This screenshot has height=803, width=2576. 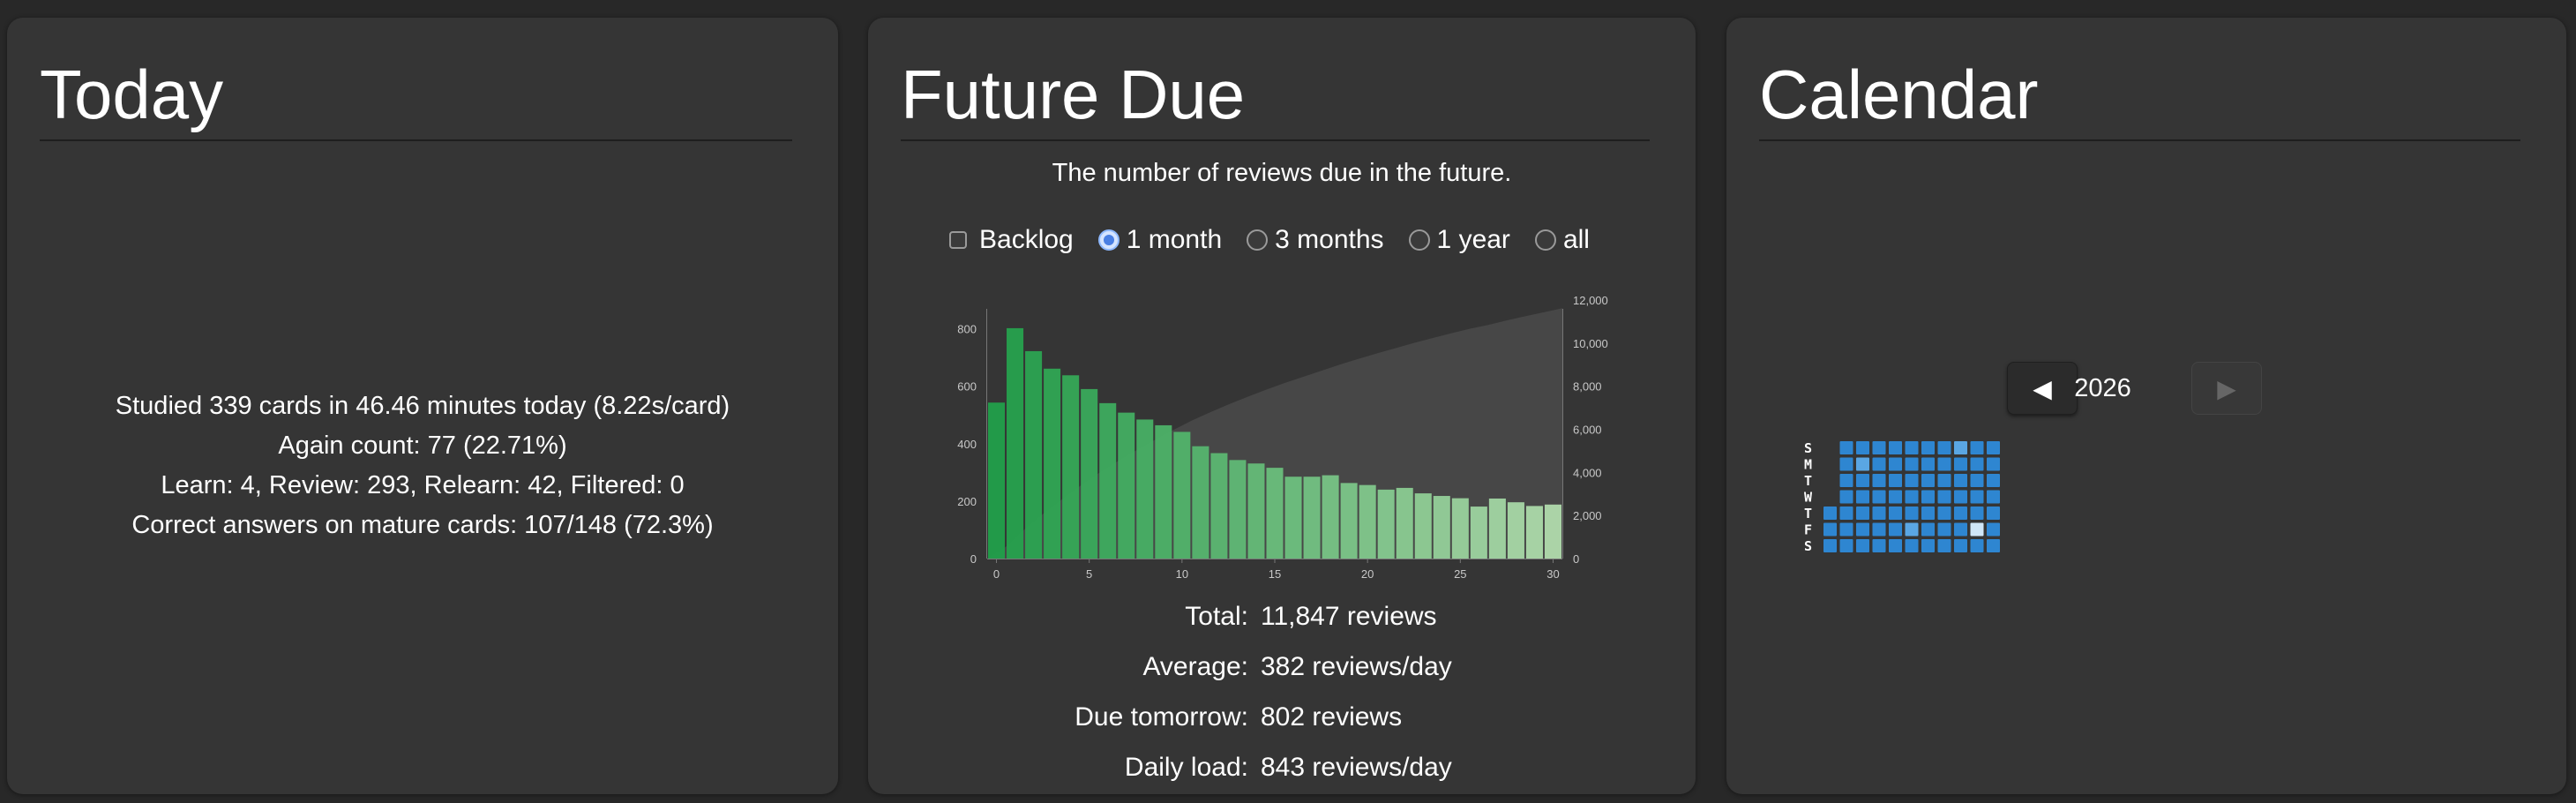 What do you see at coordinates (1316, 240) in the screenshot?
I see `range-option-3-months: 3 months` at bounding box center [1316, 240].